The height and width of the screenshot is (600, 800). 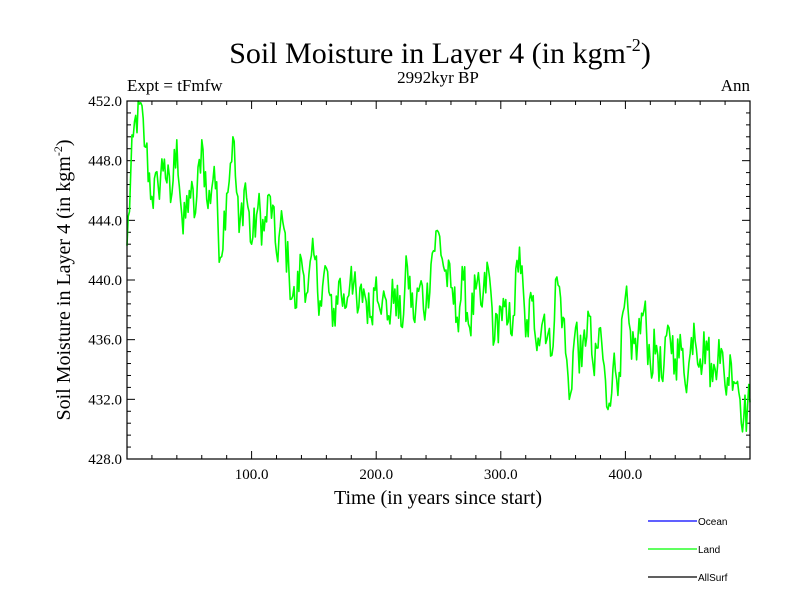 What do you see at coordinates (105, 281) in the screenshot?
I see `y-tick-label: 440.0` at bounding box center [105, 281].